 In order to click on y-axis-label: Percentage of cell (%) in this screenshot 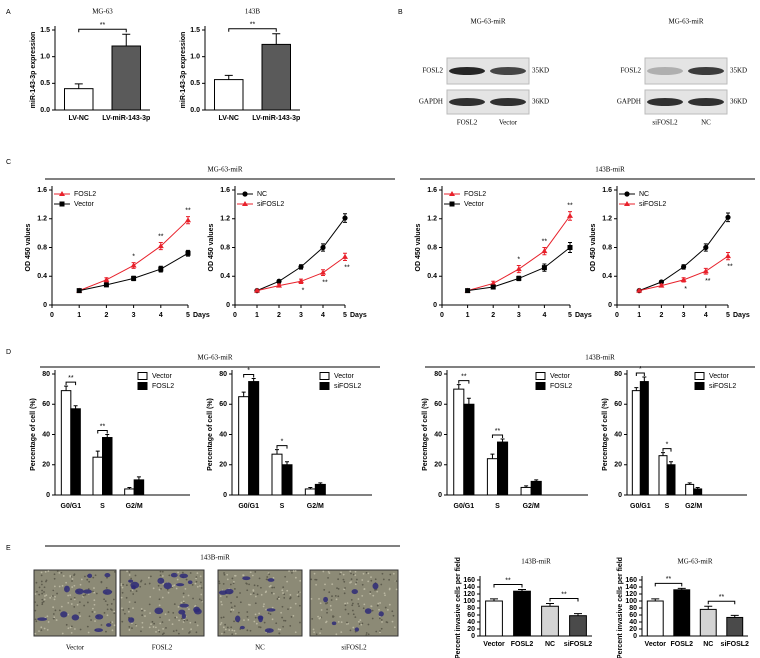, I will do `click(425, 434)`.